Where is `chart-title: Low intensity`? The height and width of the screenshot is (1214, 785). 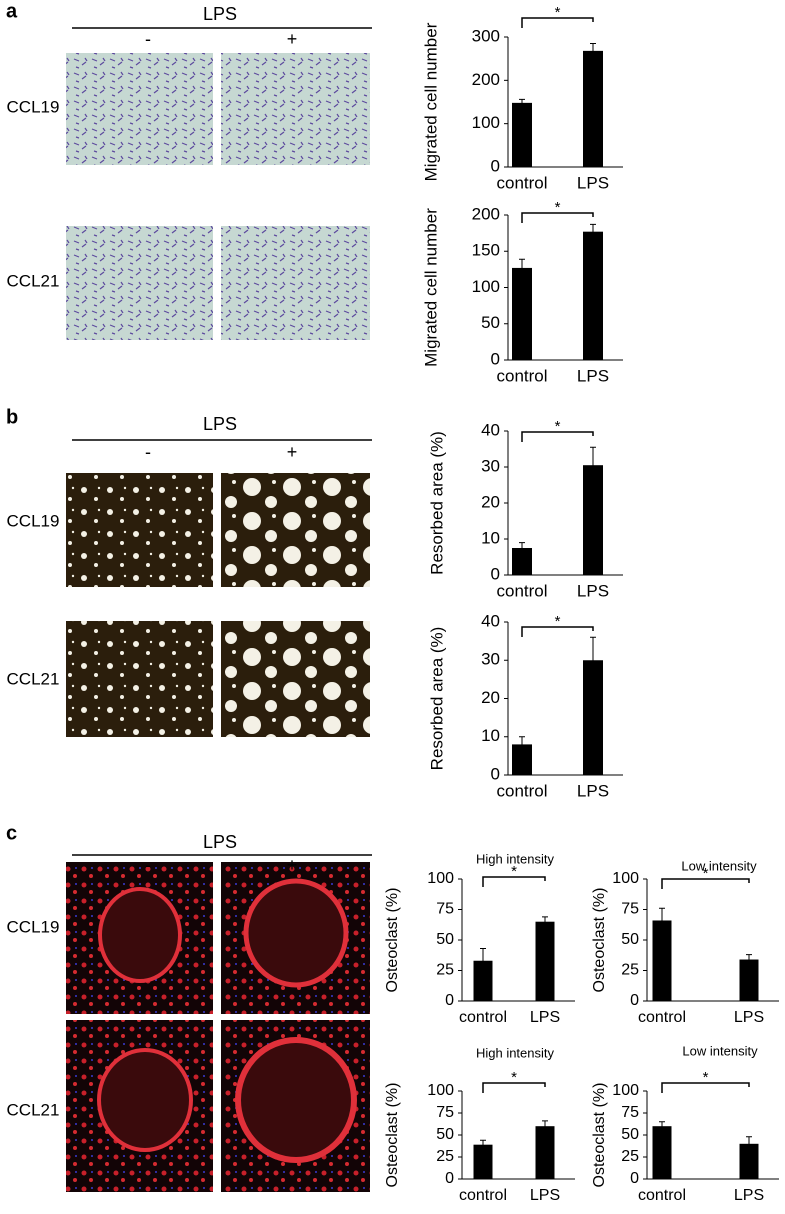
chart-title: Low intensity is located at coordinates (719, 865).